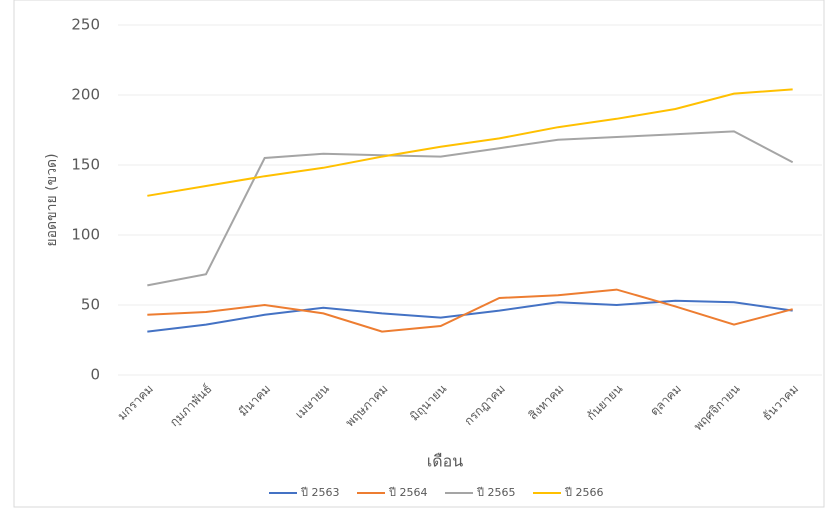  Describe the element at coordinates (85, 25) in the screenshot. I see `y-tick-label: 250` at that location.